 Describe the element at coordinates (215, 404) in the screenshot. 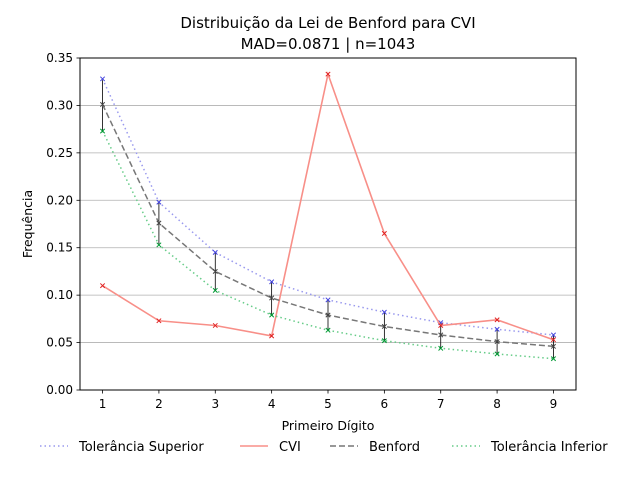

I see `x-tick-label: 3` at that location.